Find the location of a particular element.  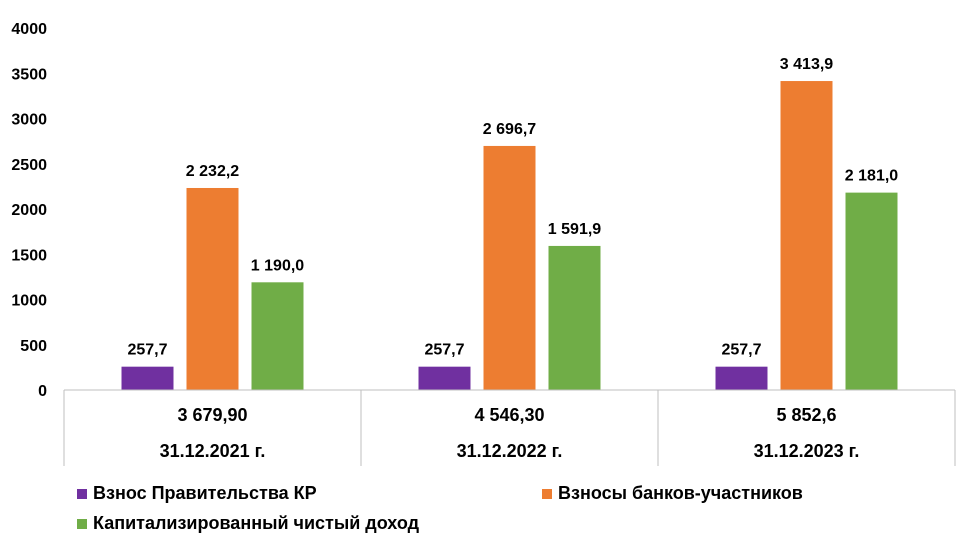

legend-label-government: Взнос Правительства КР is located at coordinates (205, 493).